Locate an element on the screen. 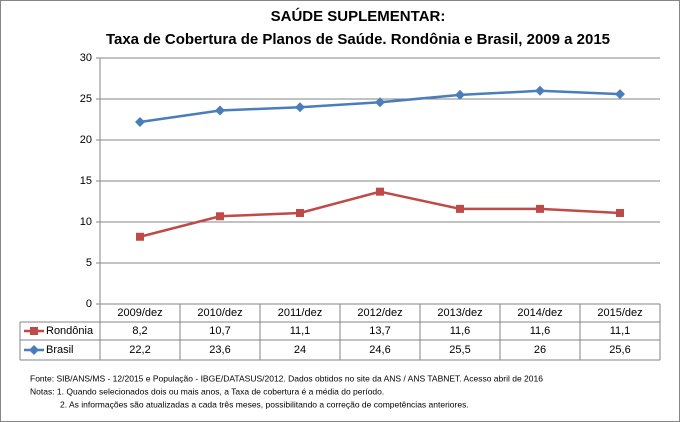  x-tick-label: 2013/dez is located at coordinates (459, 313).